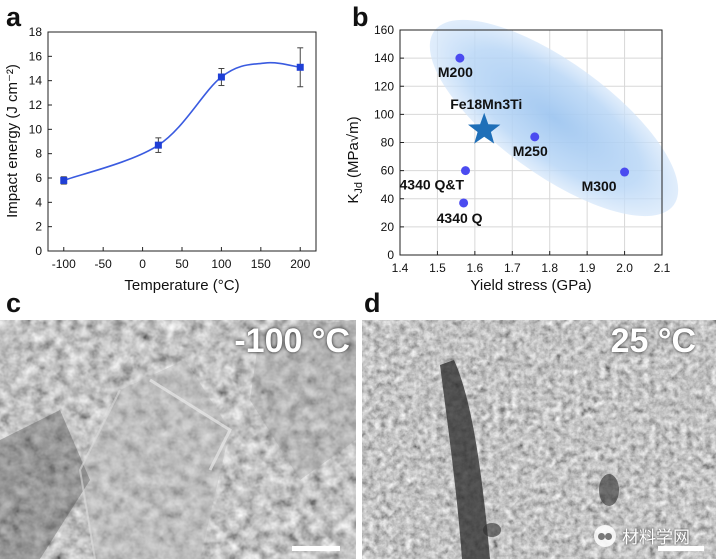 This screenshot has height=559, width=716. Describe the element at coordinates (38, 154) in the screenshot. I see `chart-a-ytick-label: 8` at that location.